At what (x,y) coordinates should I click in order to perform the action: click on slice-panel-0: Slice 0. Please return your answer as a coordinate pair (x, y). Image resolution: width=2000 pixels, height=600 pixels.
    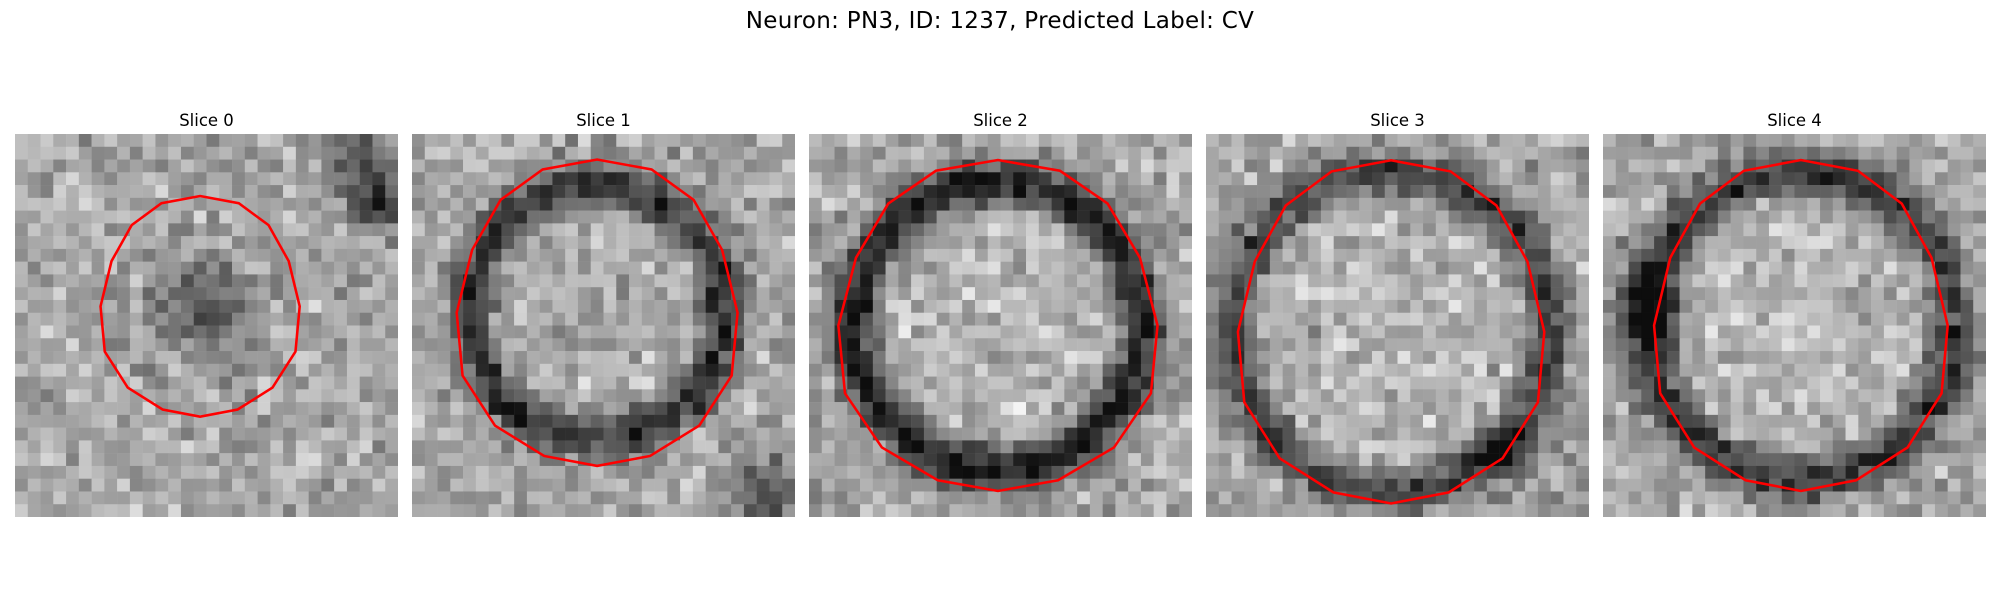
    Looking at the image, I should click on (206, 313).